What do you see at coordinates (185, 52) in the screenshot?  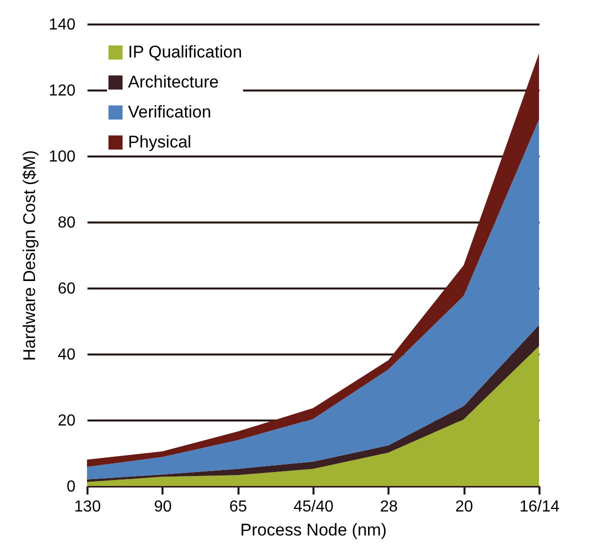 I see `legend-label: IP Qualification` at bounding box center [185, 52].